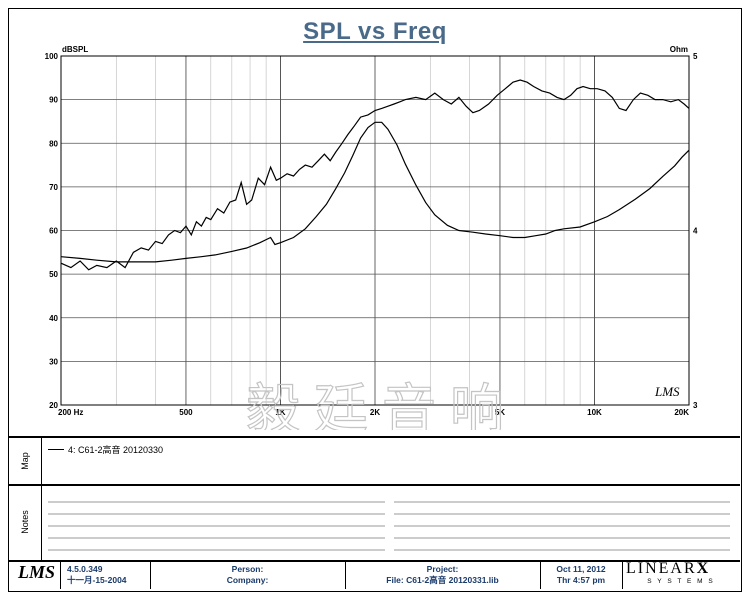  What do you see at coordinates (53, 143) in the screenshot?
I see `y-tick-label: 80` at bounding box center [53, 143].